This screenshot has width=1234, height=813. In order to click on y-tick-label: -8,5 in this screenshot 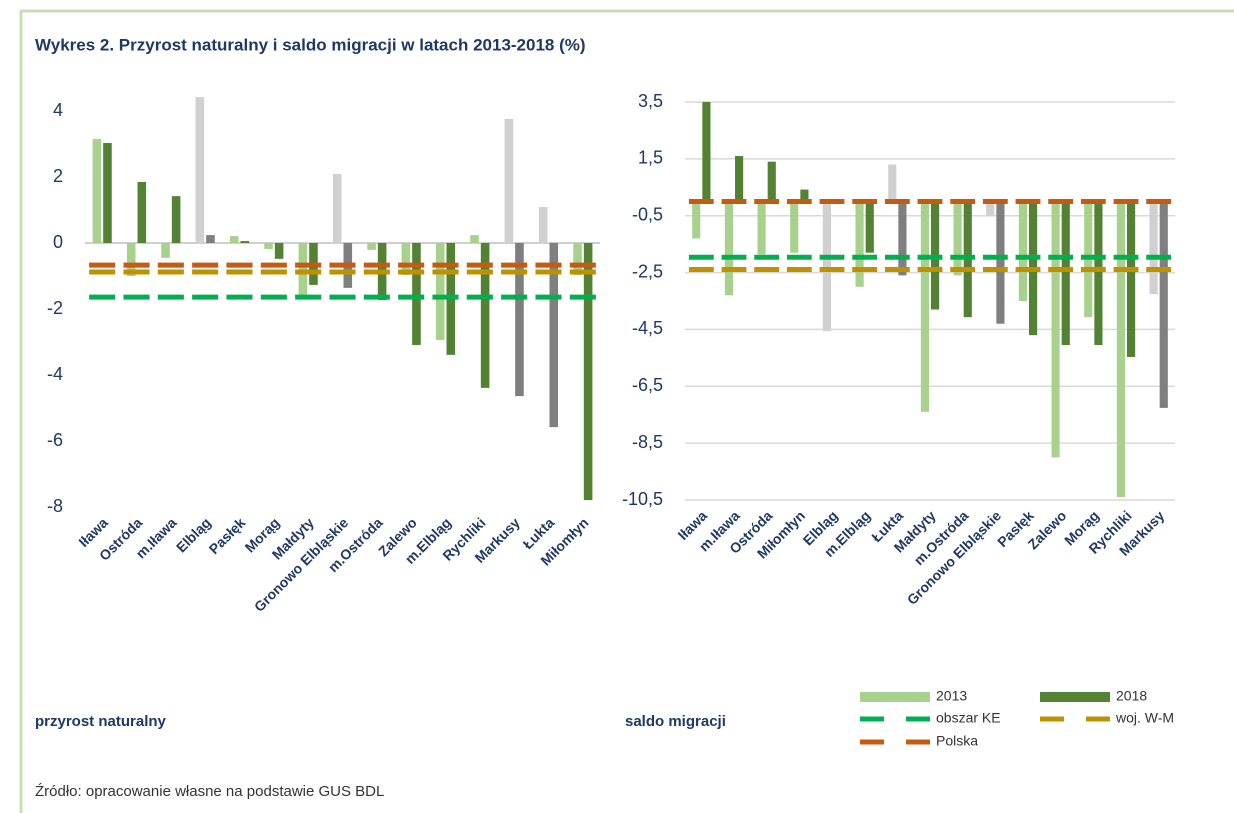, I will do `click(647, 442)`.